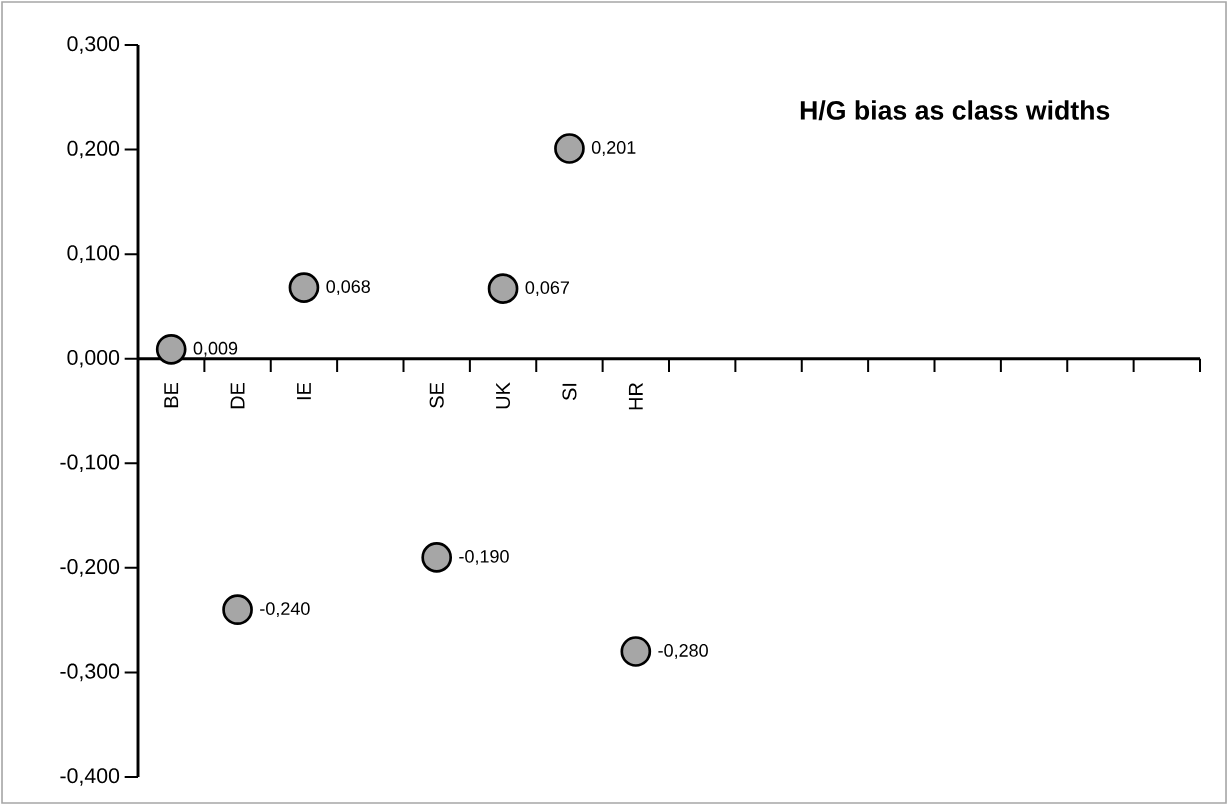 Image resolution: width=1228 pixels, height=805 pixels. Describe the element at coordinates (285, 610) in the screenshot. I see `data-label: -0,240` at that location.